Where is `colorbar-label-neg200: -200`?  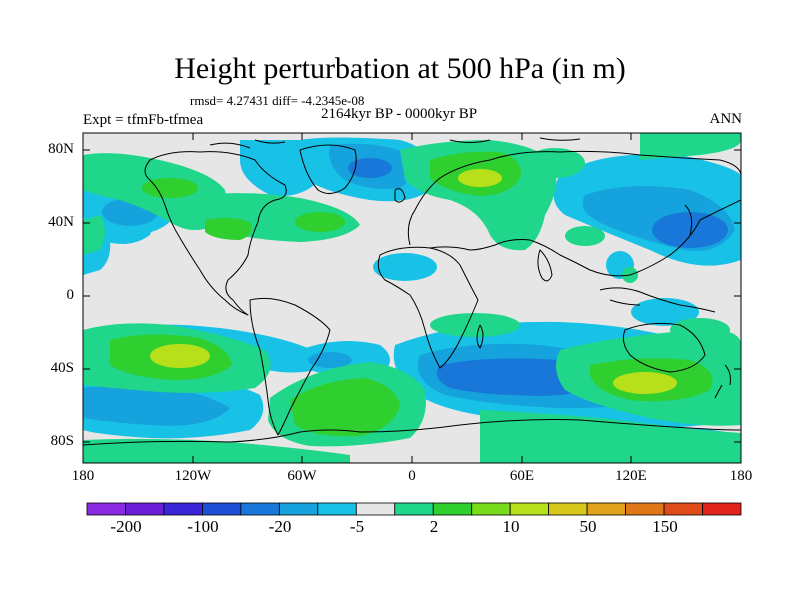
colorbar-label-neg200: -200 is located at coordinates (126, 526).